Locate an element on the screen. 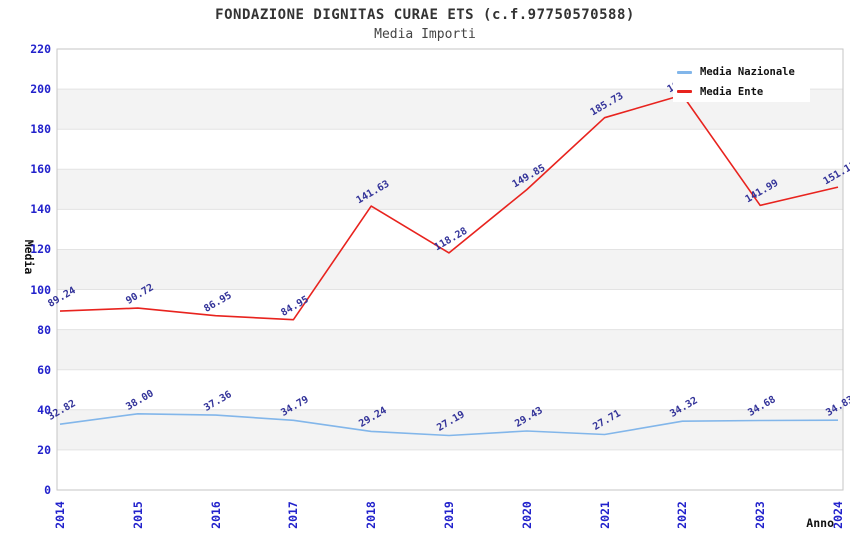 This screenshot has height=550, width=850. x-tick-label: 2018 is located at coordinates (371, 515).